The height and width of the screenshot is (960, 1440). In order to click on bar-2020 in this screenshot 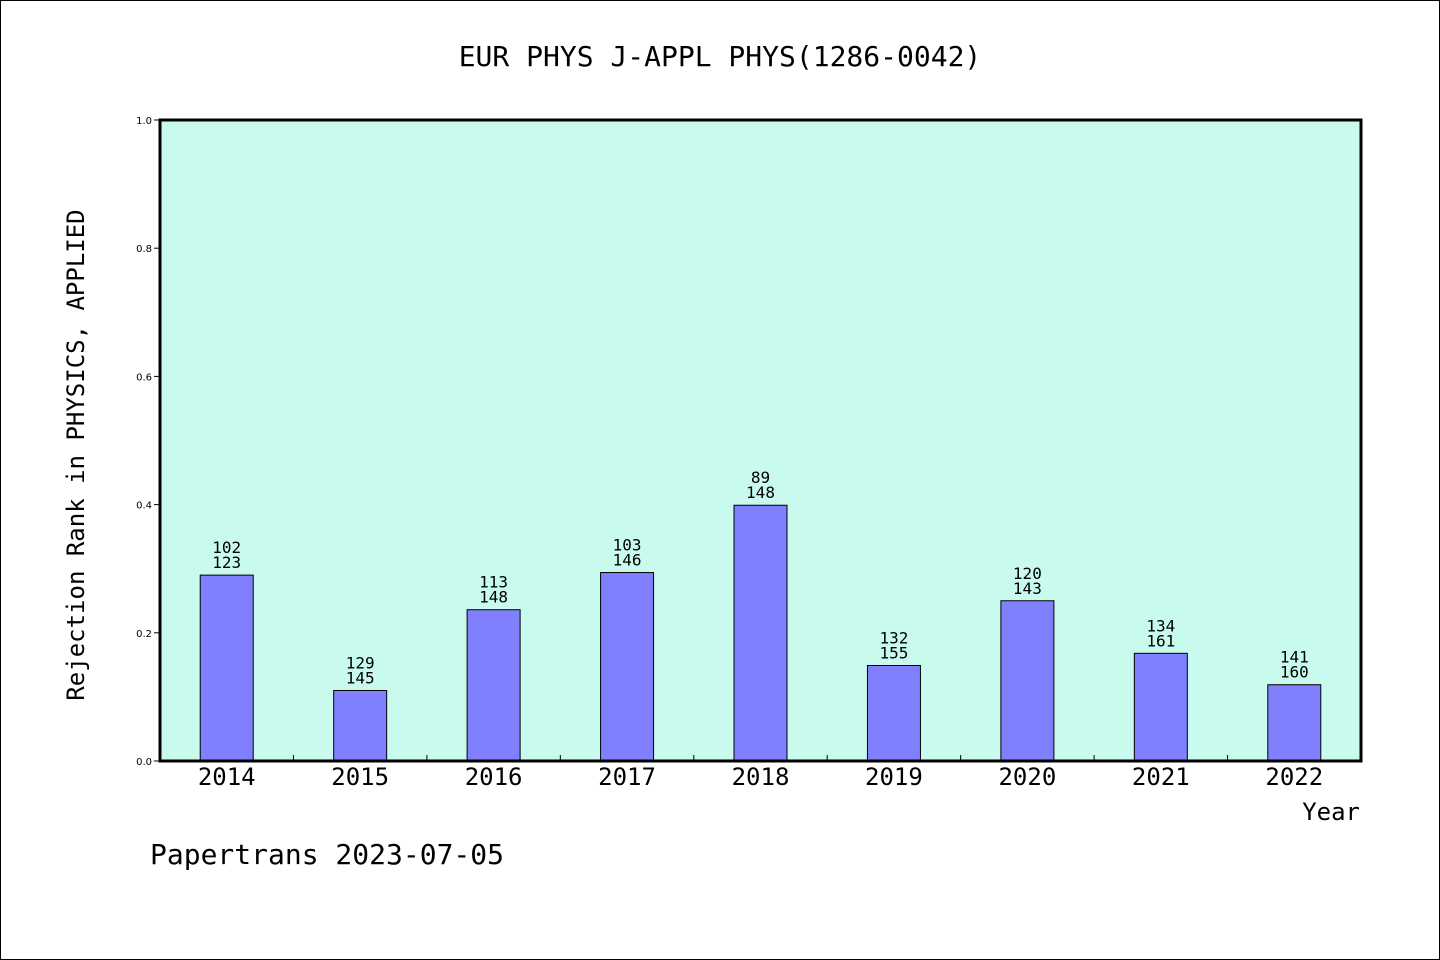, I will do `click(1027, 681)`.